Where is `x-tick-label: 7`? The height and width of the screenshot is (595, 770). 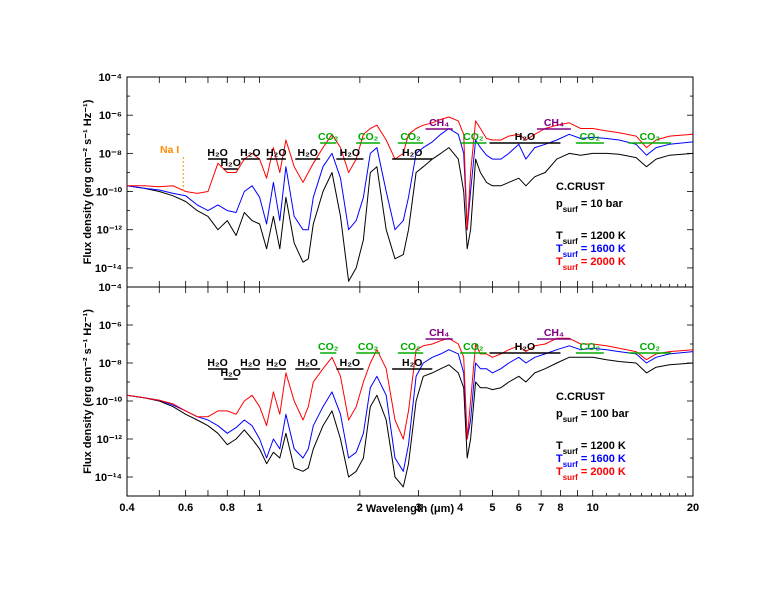
x-tick-label: 7 is located at coordinates (541, 508).